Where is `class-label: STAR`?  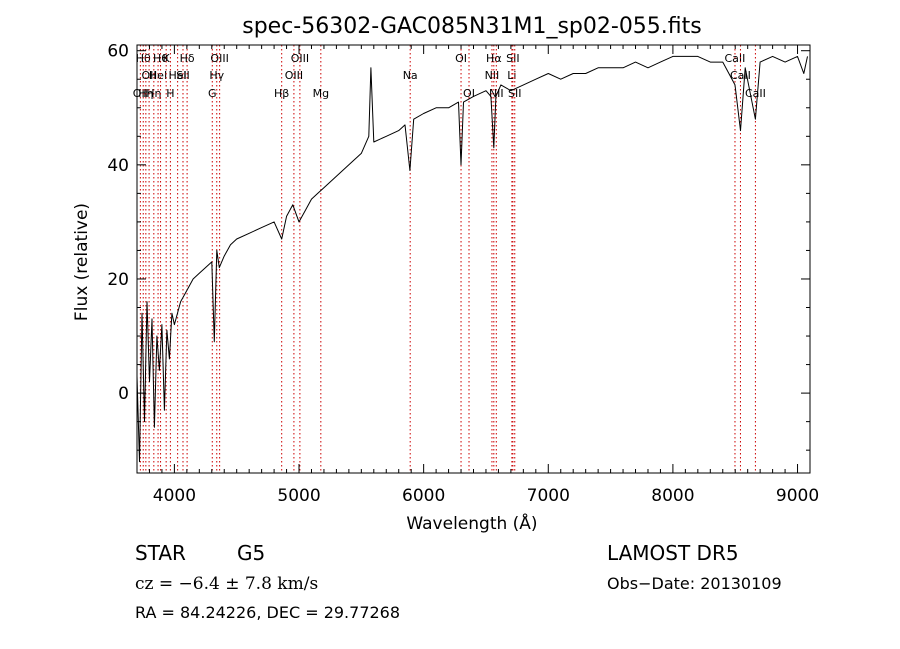
class-label: STAR is located at coordinates (160, 553).